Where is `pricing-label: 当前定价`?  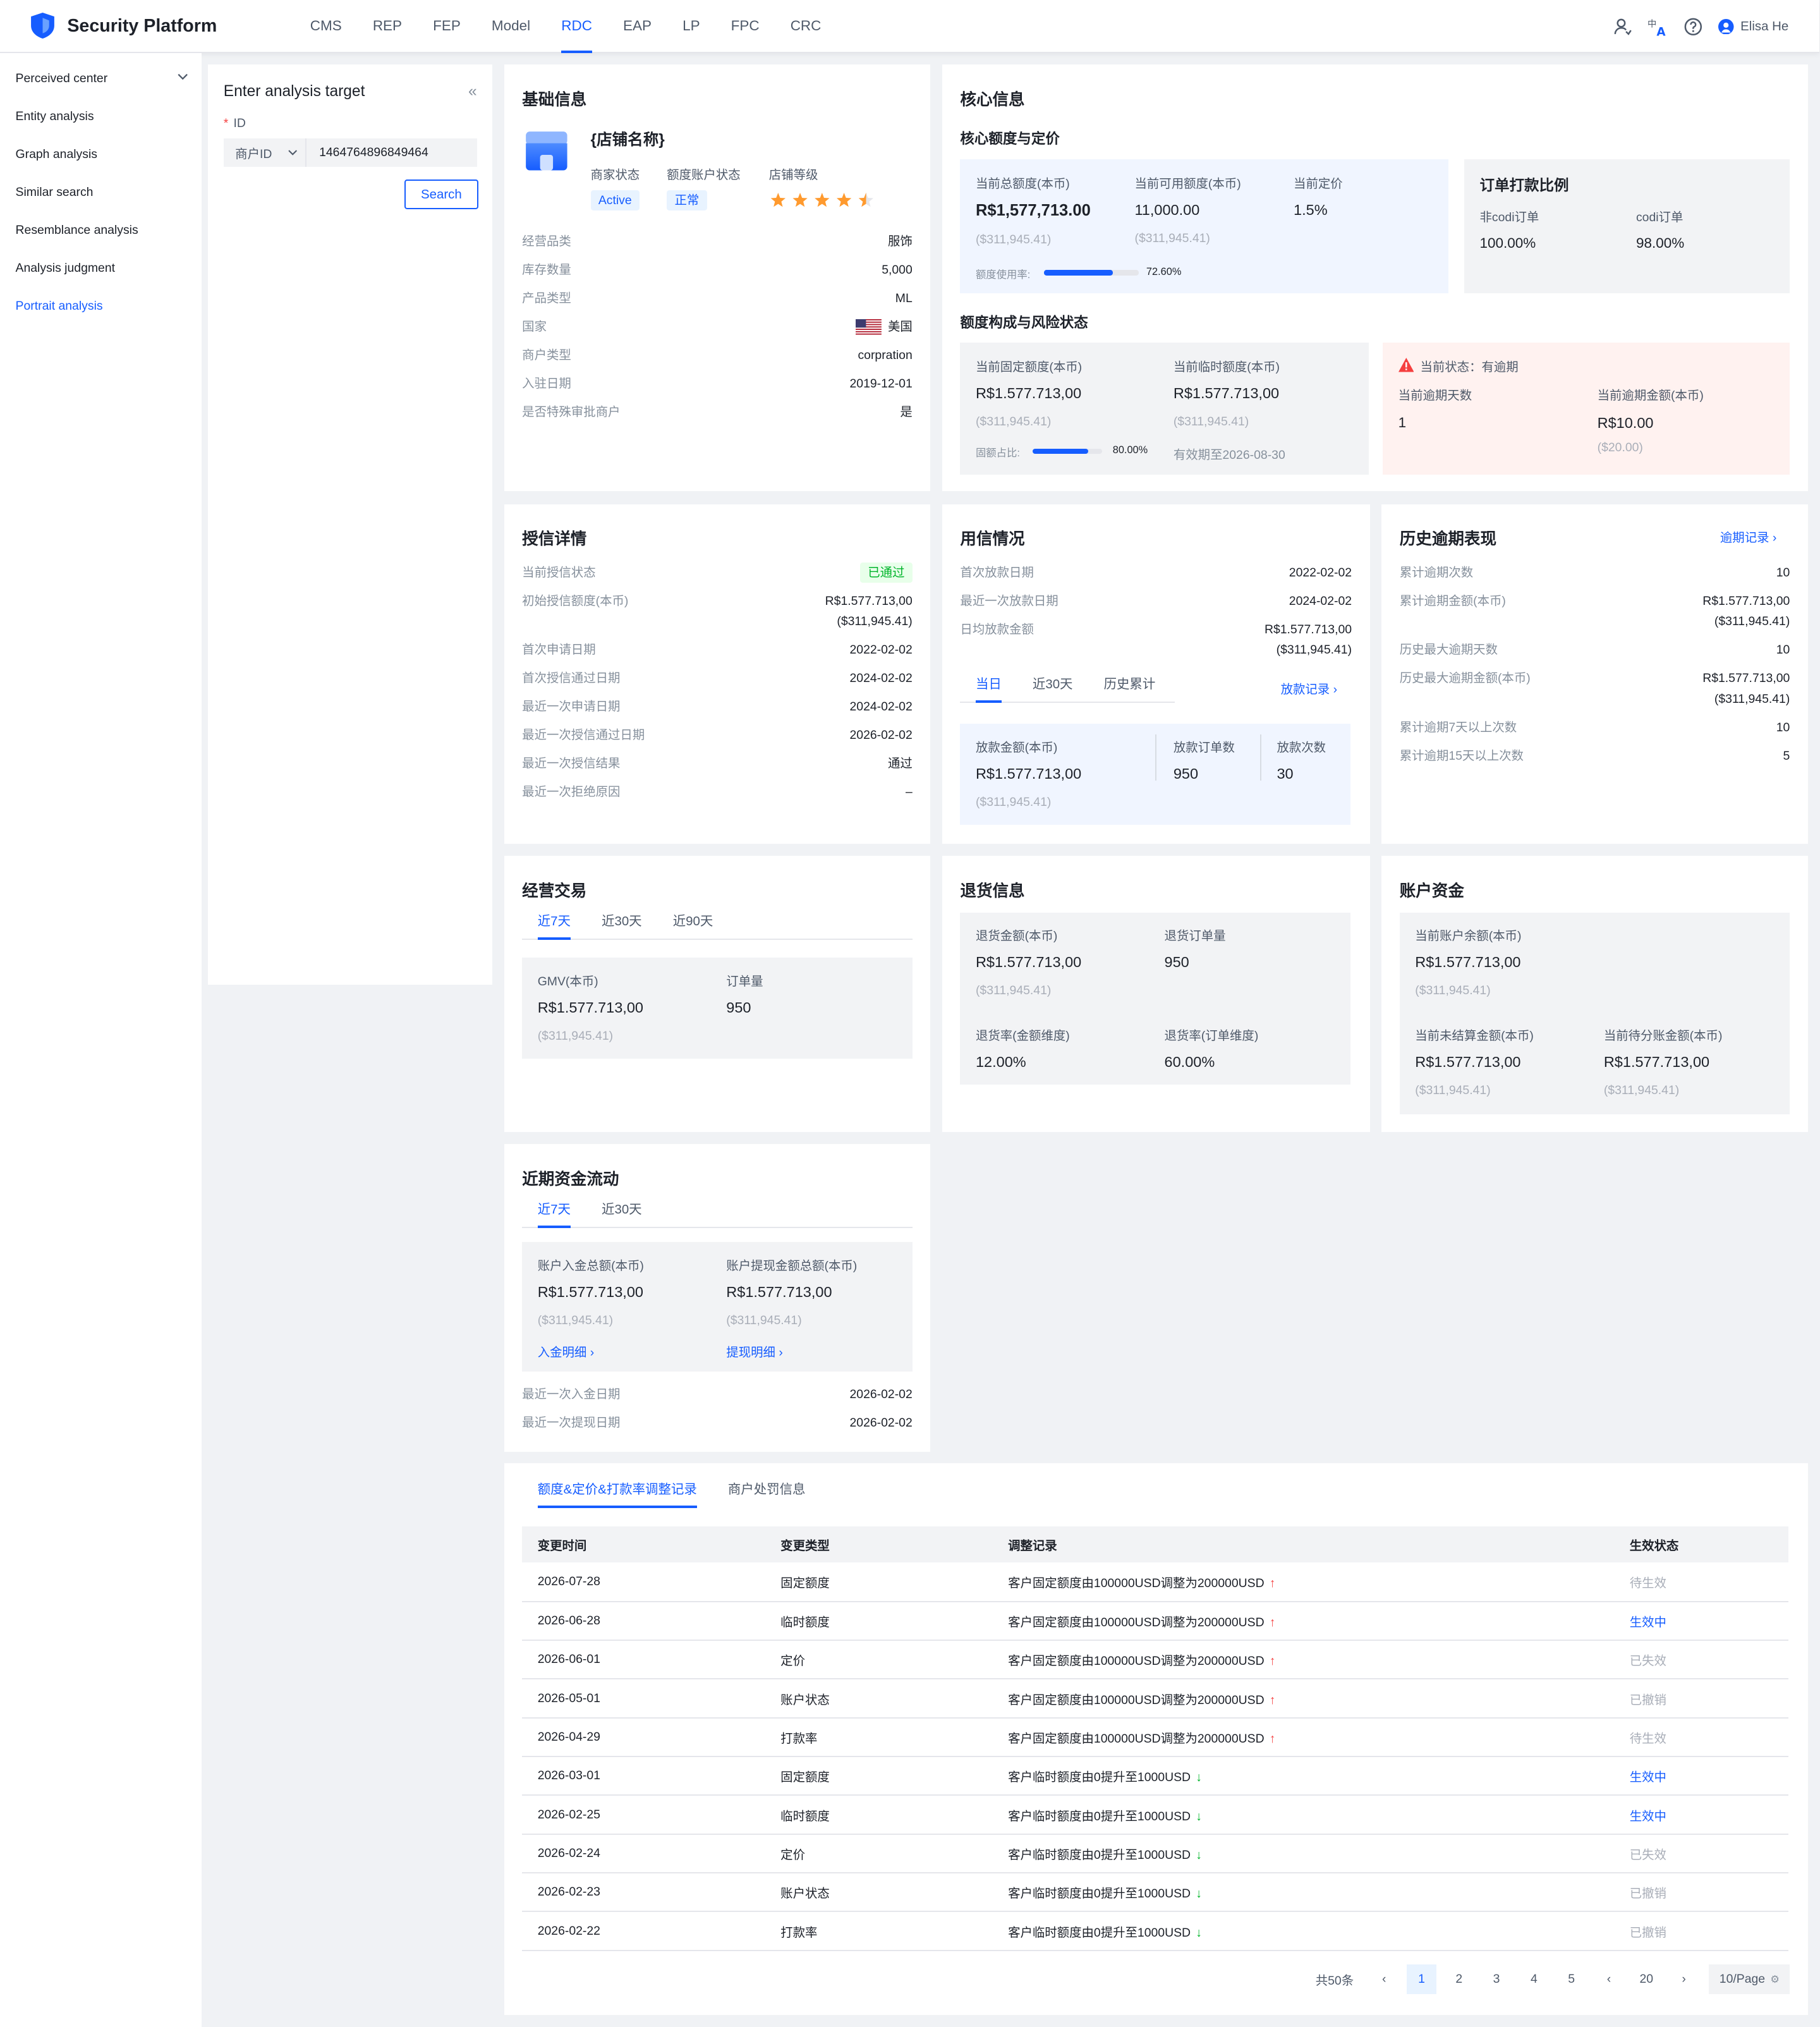 pricing-label: 当前定价 is located at coordinates (1318, 184).